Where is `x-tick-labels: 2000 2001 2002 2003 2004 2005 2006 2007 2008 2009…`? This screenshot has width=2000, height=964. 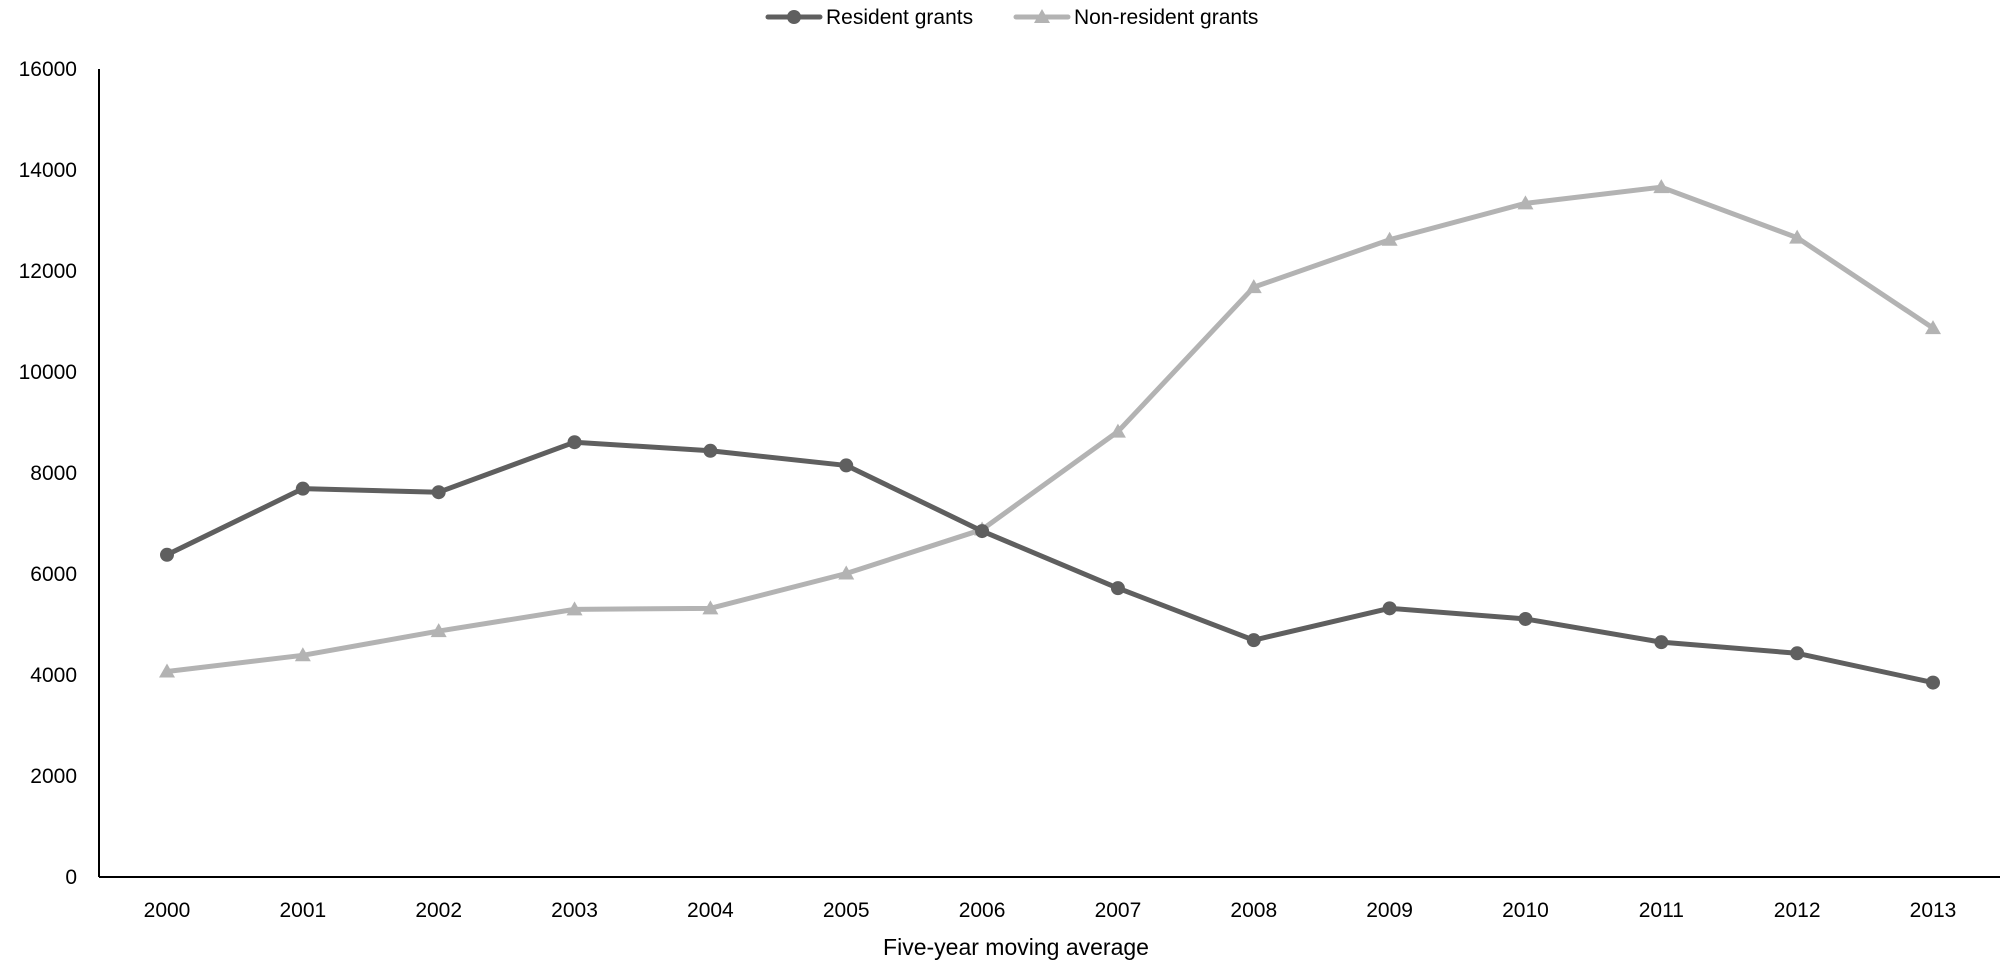
x-tick-labels: 2000 2001 2002 2003 2004 2005 2006 2007 2008 2009… is located at coordinates (1050, 910).